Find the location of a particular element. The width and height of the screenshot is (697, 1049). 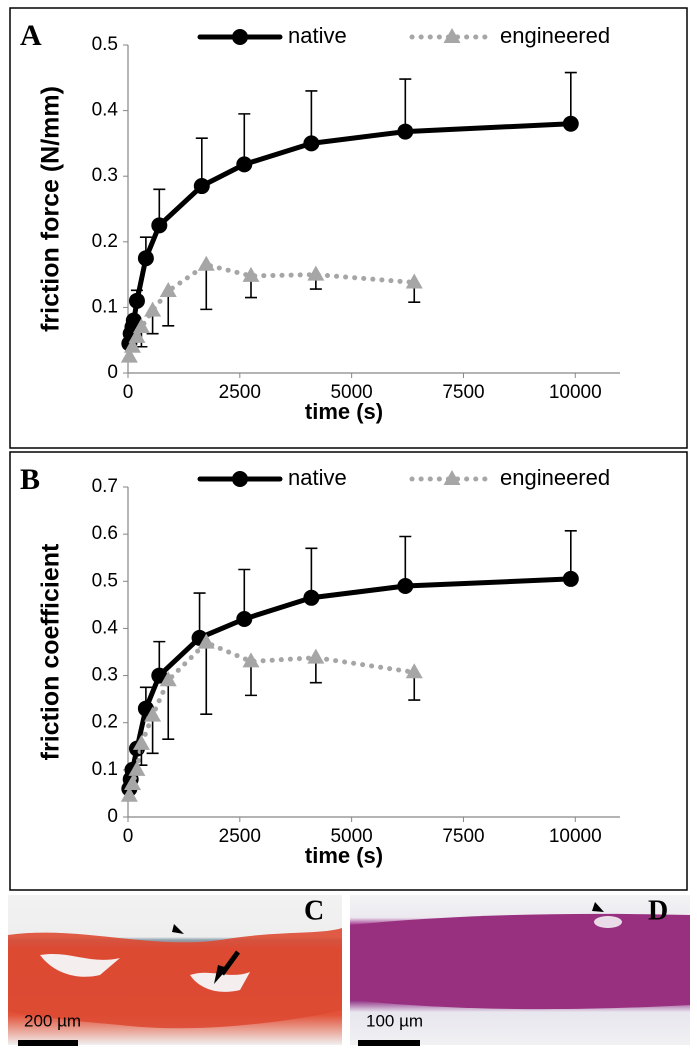

y-axis-label: friction force (N/mm) is located at coordinates (51, 209).